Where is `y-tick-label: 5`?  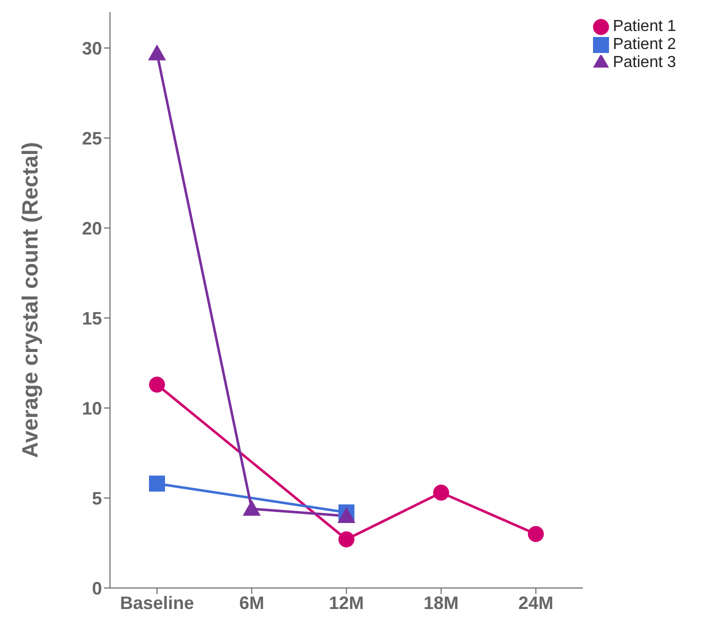 y-tick-label: 5 is located at coordinates (97, 498).